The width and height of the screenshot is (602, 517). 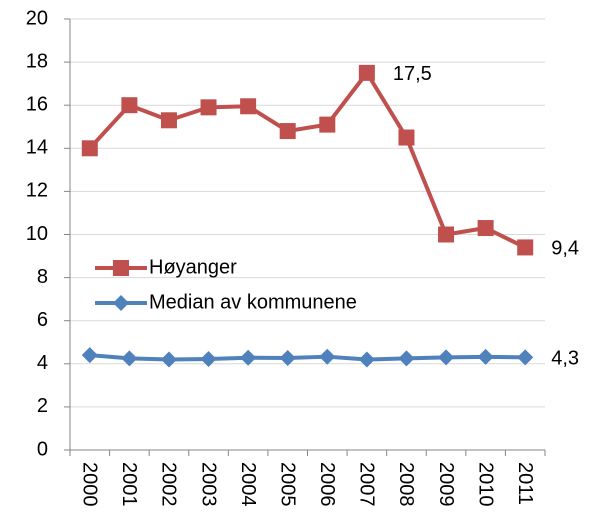 I want to click on y-tick-label: 0, so click(x=42, y=449).